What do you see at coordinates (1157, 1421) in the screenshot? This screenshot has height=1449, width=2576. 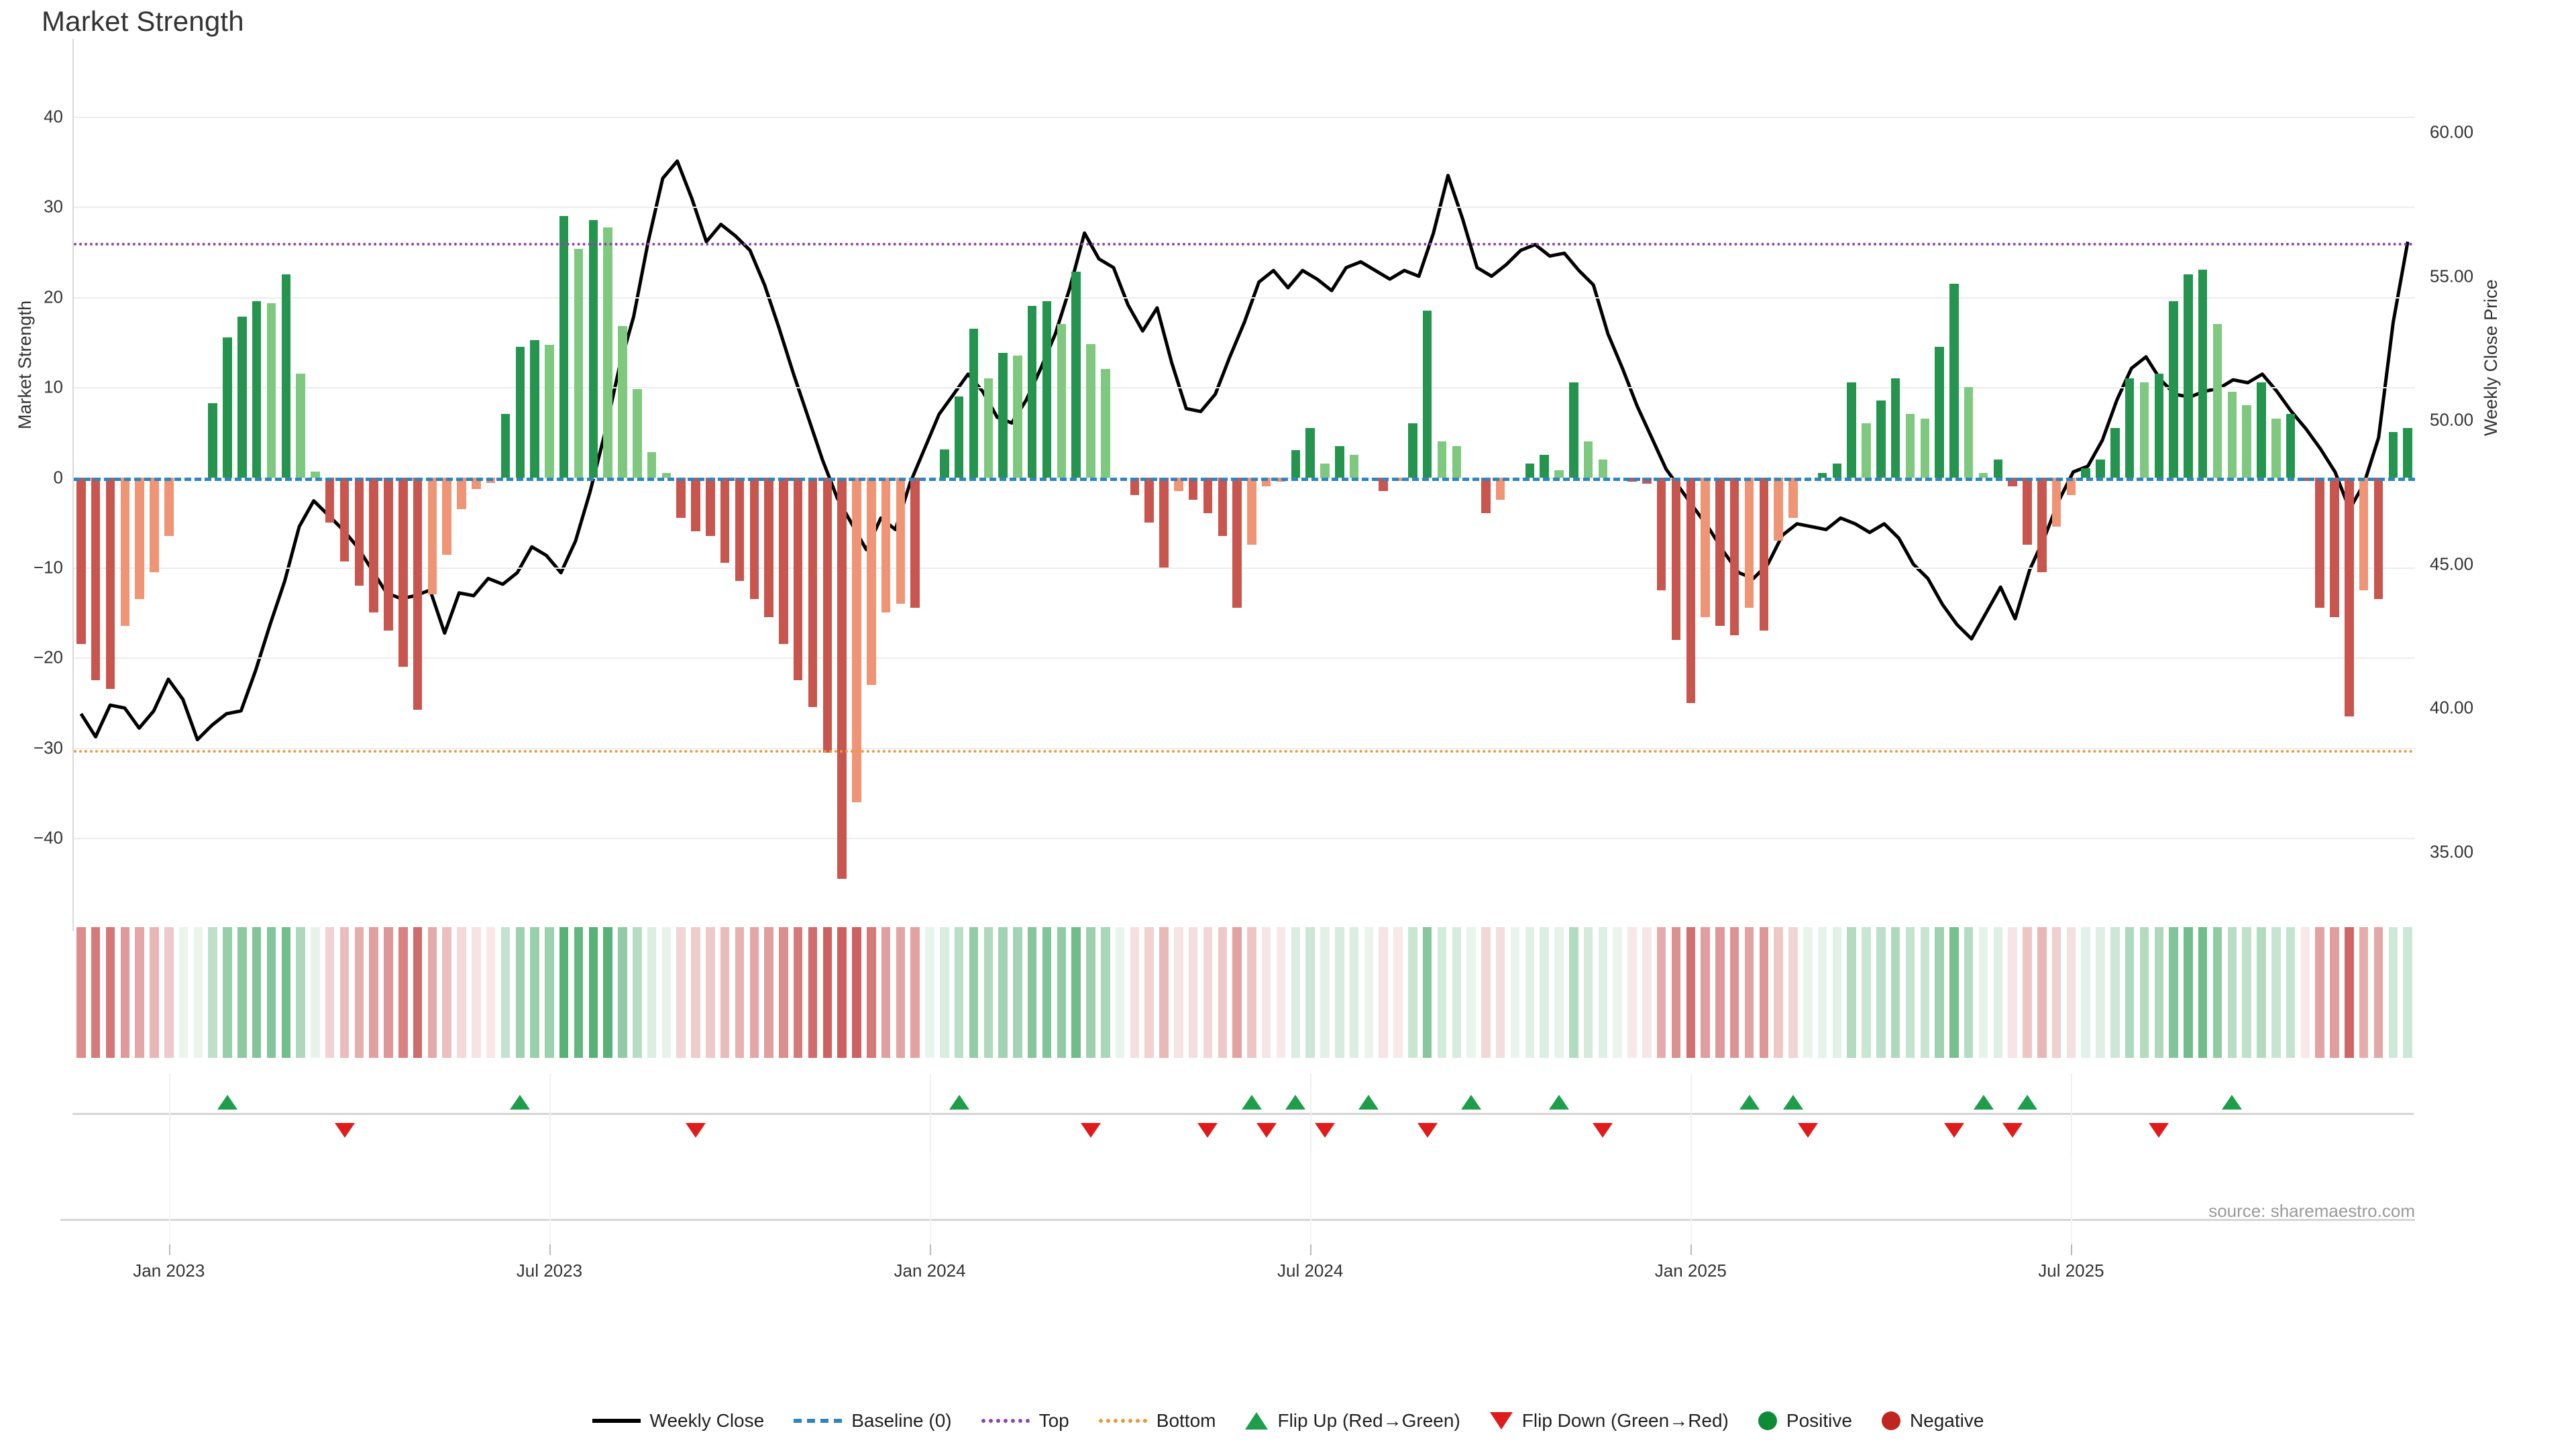 I see `legend-item-bottom: Bottom` at bounding box center [1157, 1421].